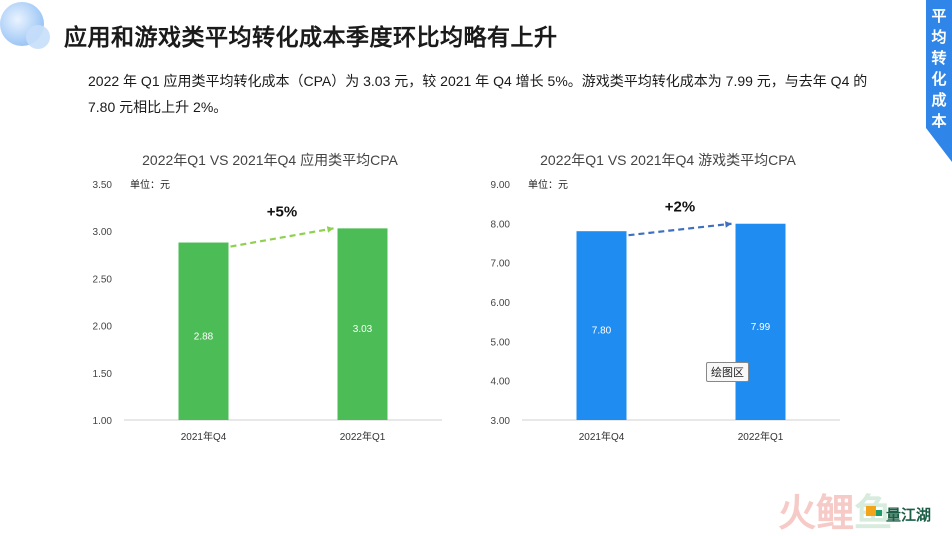 Image resolution: width=952 pixels, height=536 pixels. What do you see at coordinates (501, 264) in the screenshot?
I see `y-tick-label: 7.00` at bounding box center [501, 264].